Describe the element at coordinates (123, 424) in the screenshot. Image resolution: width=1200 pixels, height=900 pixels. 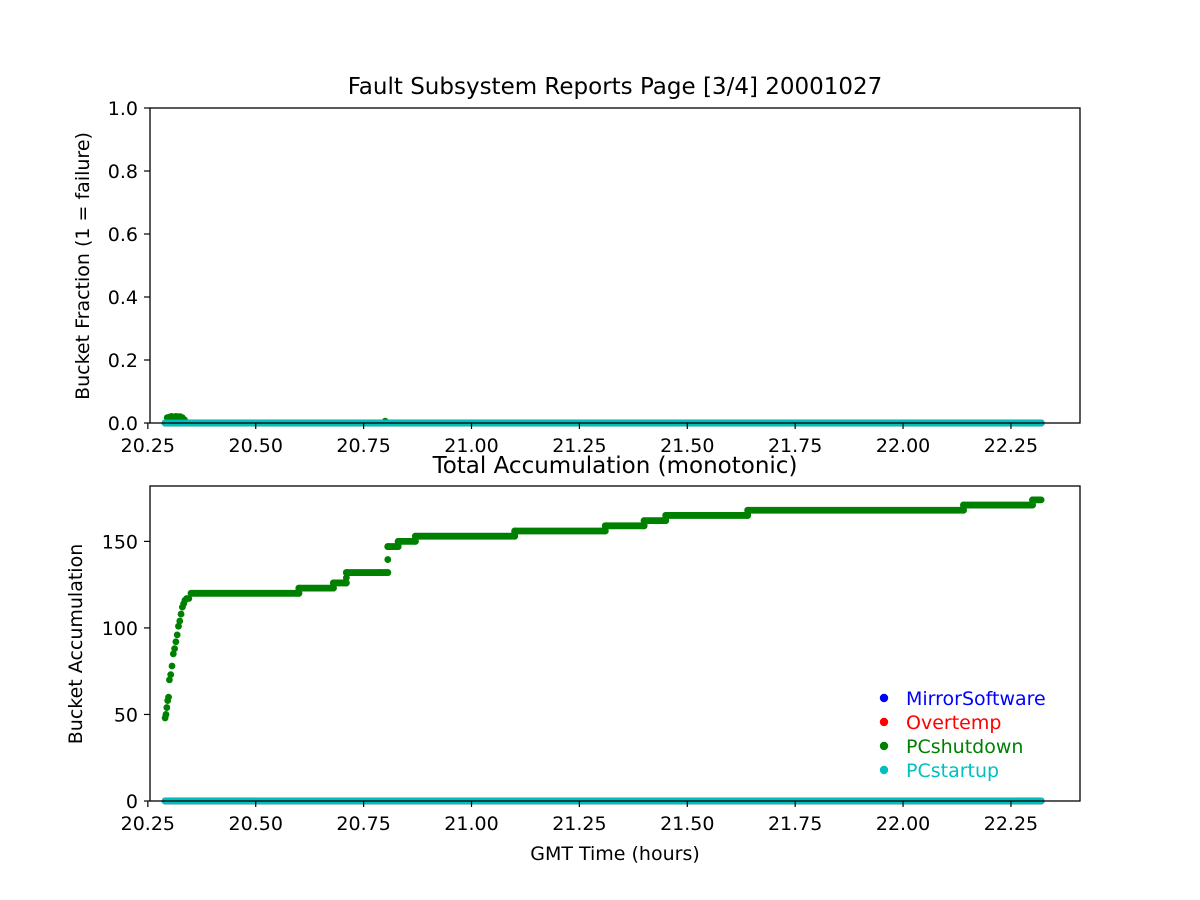
I see `y-tick-label: 0.0` at that location.